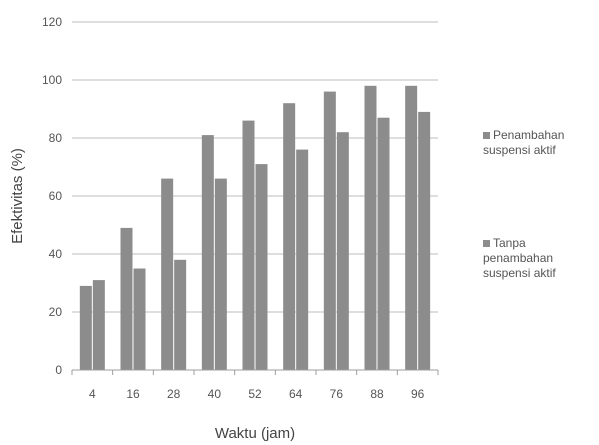 The height and width of the screenshot is (445, 599). I want to click on y-tick-label: 60, so click(56, 196).